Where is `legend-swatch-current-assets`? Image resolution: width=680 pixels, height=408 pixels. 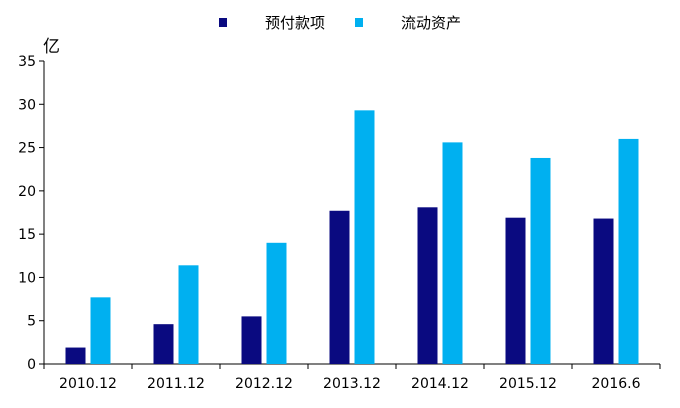
legend-swatch-current-assets is located at coordinates (359, 22).